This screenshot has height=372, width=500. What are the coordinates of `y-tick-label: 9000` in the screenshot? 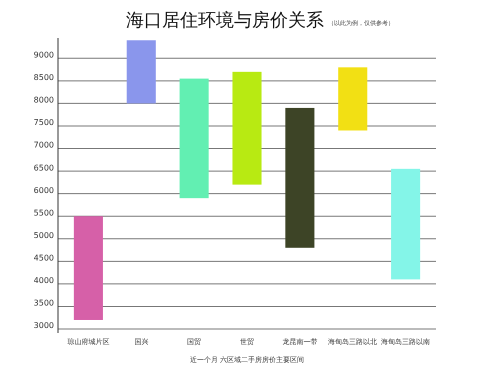 It's located at (44, 55).